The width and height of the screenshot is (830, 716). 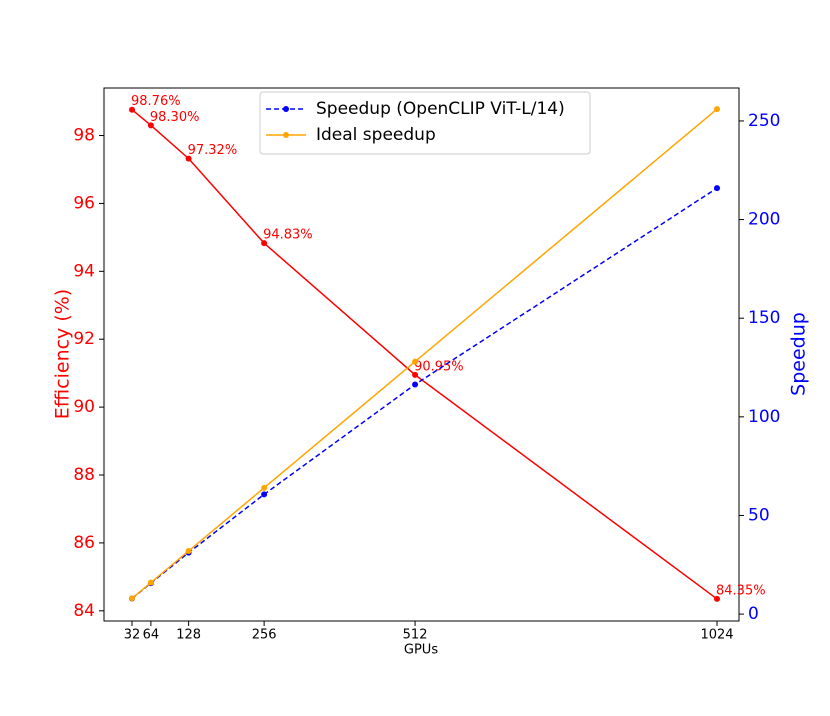 I want to click on x-tick-label: 128, so click(x=188, y=635).